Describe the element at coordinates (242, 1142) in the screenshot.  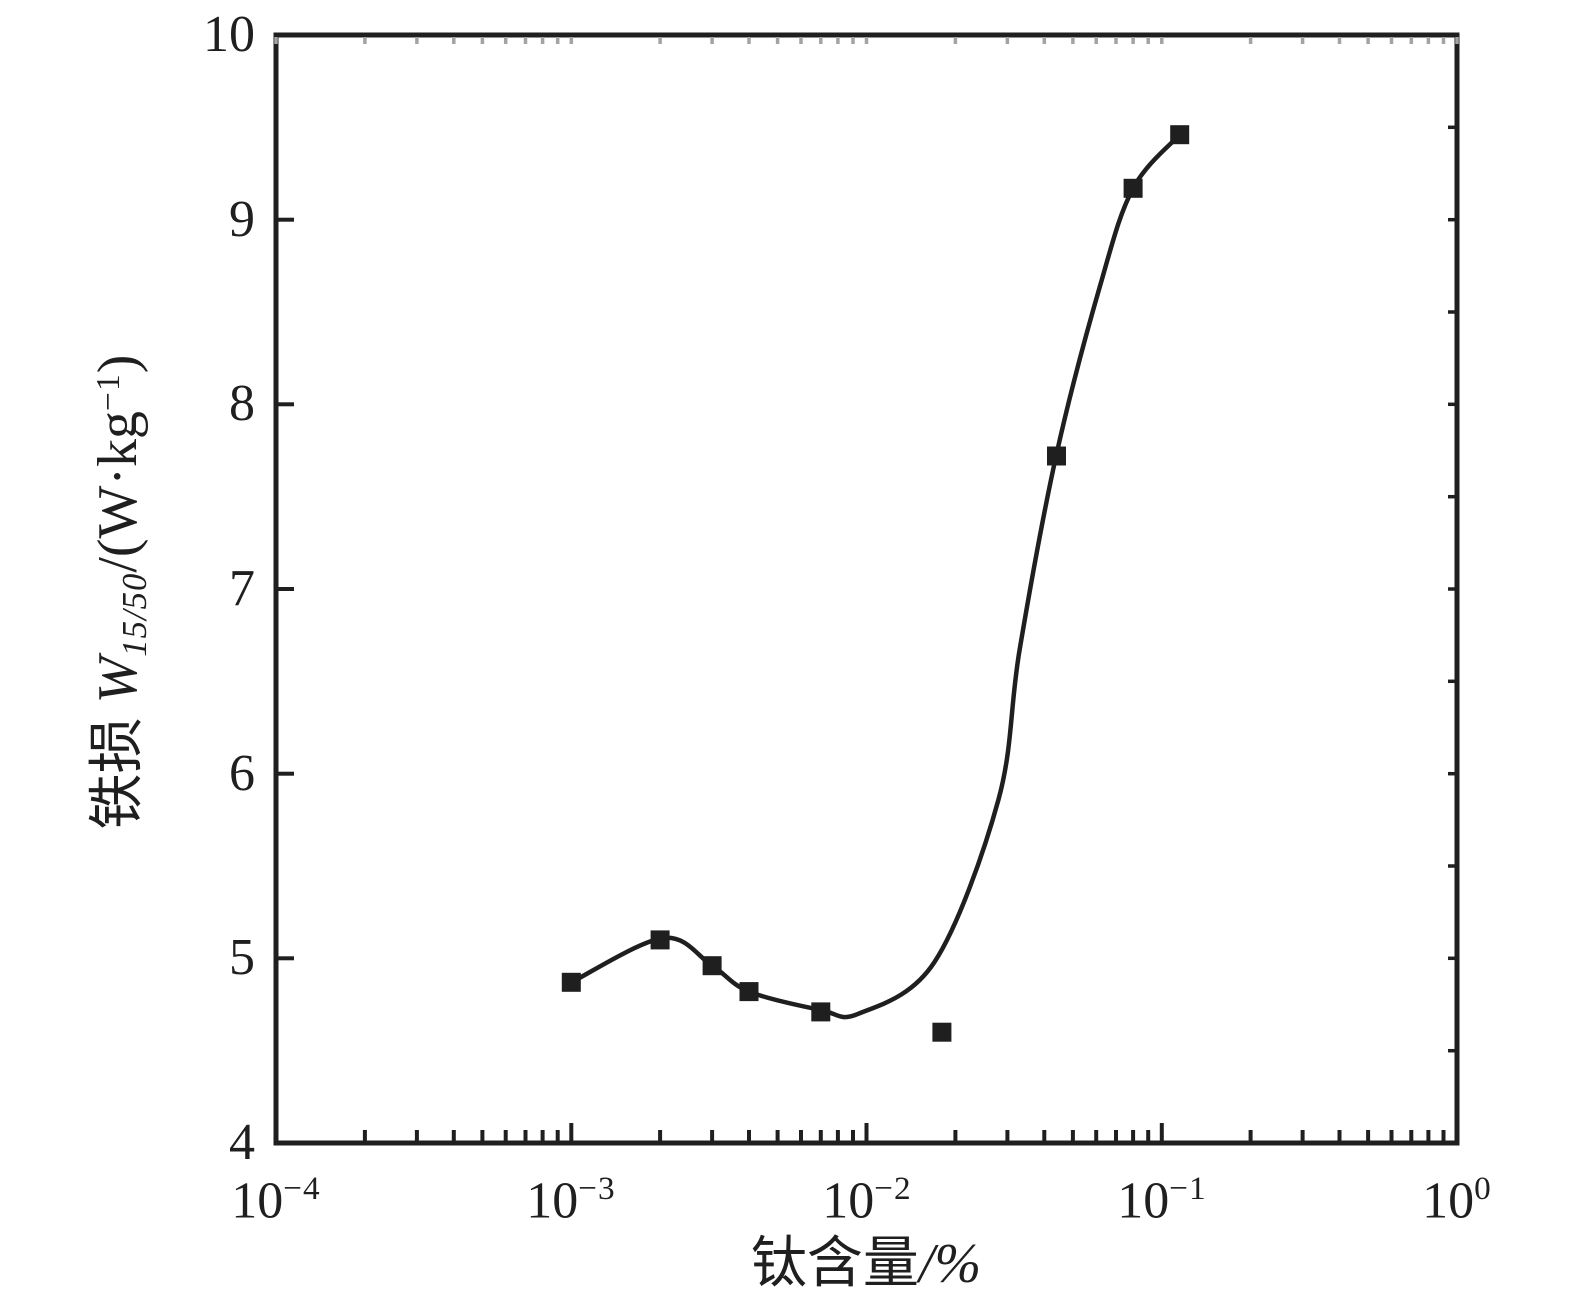
I see `y-tick-label: 4` at that location.